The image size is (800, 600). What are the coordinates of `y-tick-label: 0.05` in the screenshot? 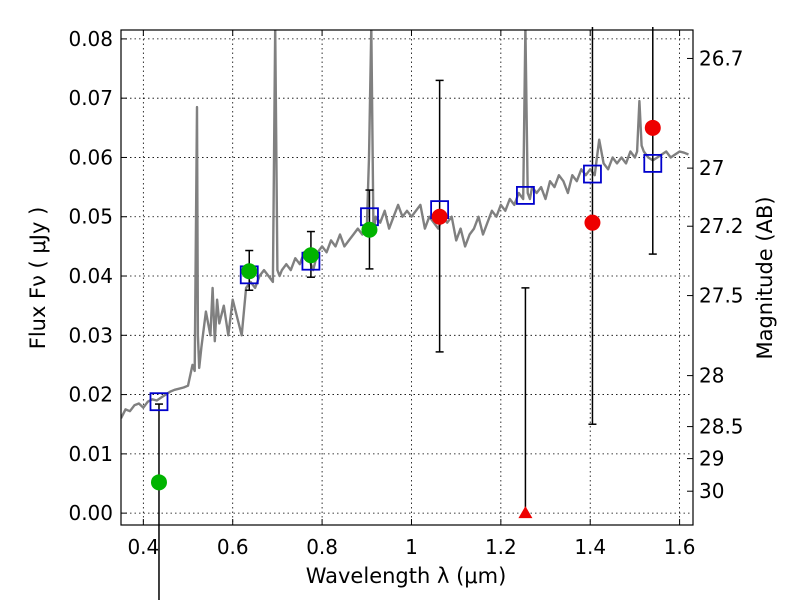 It's located at (90, 217).